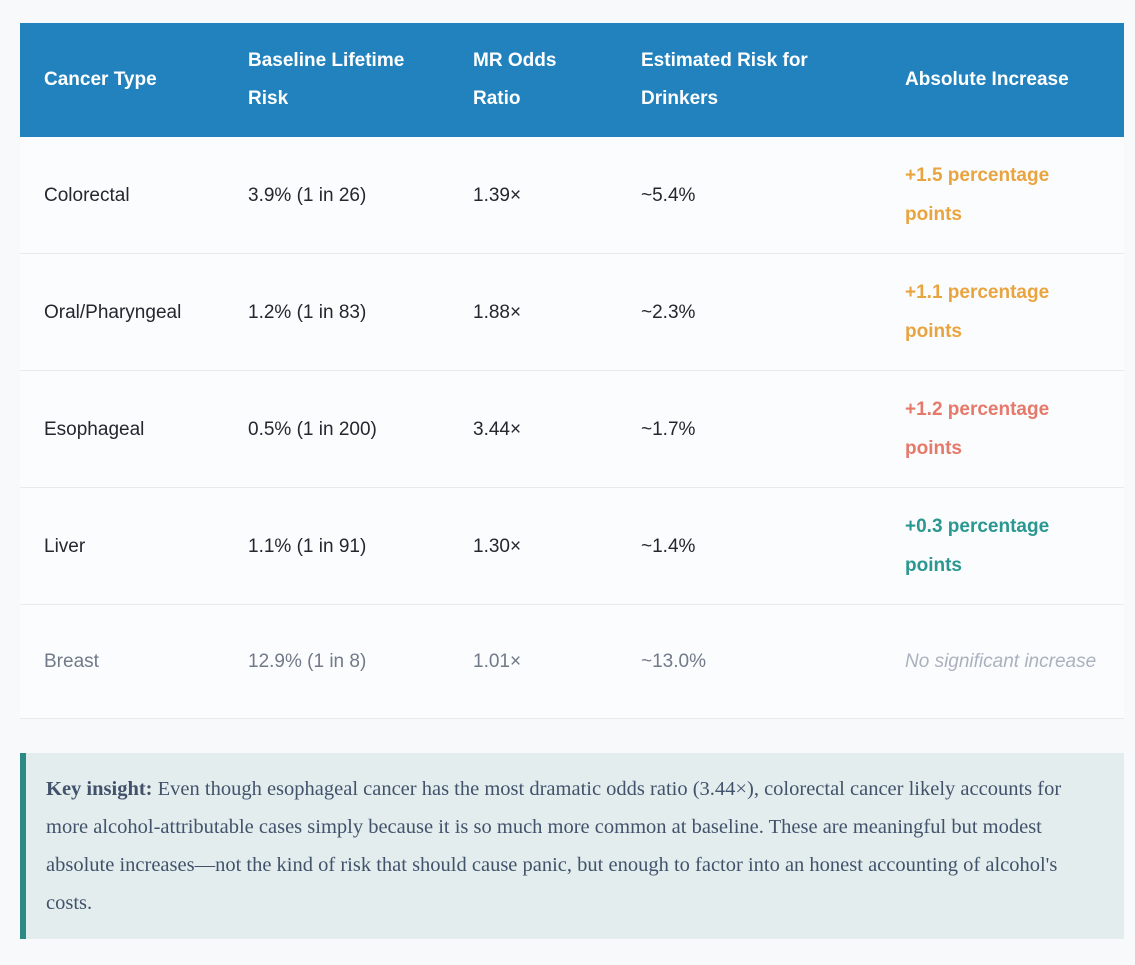  What do you see at coordinates (749, 312) in the screenshot?
I see `cell-drinker-risk: ~2.3%` at bounding box center [749, 312].